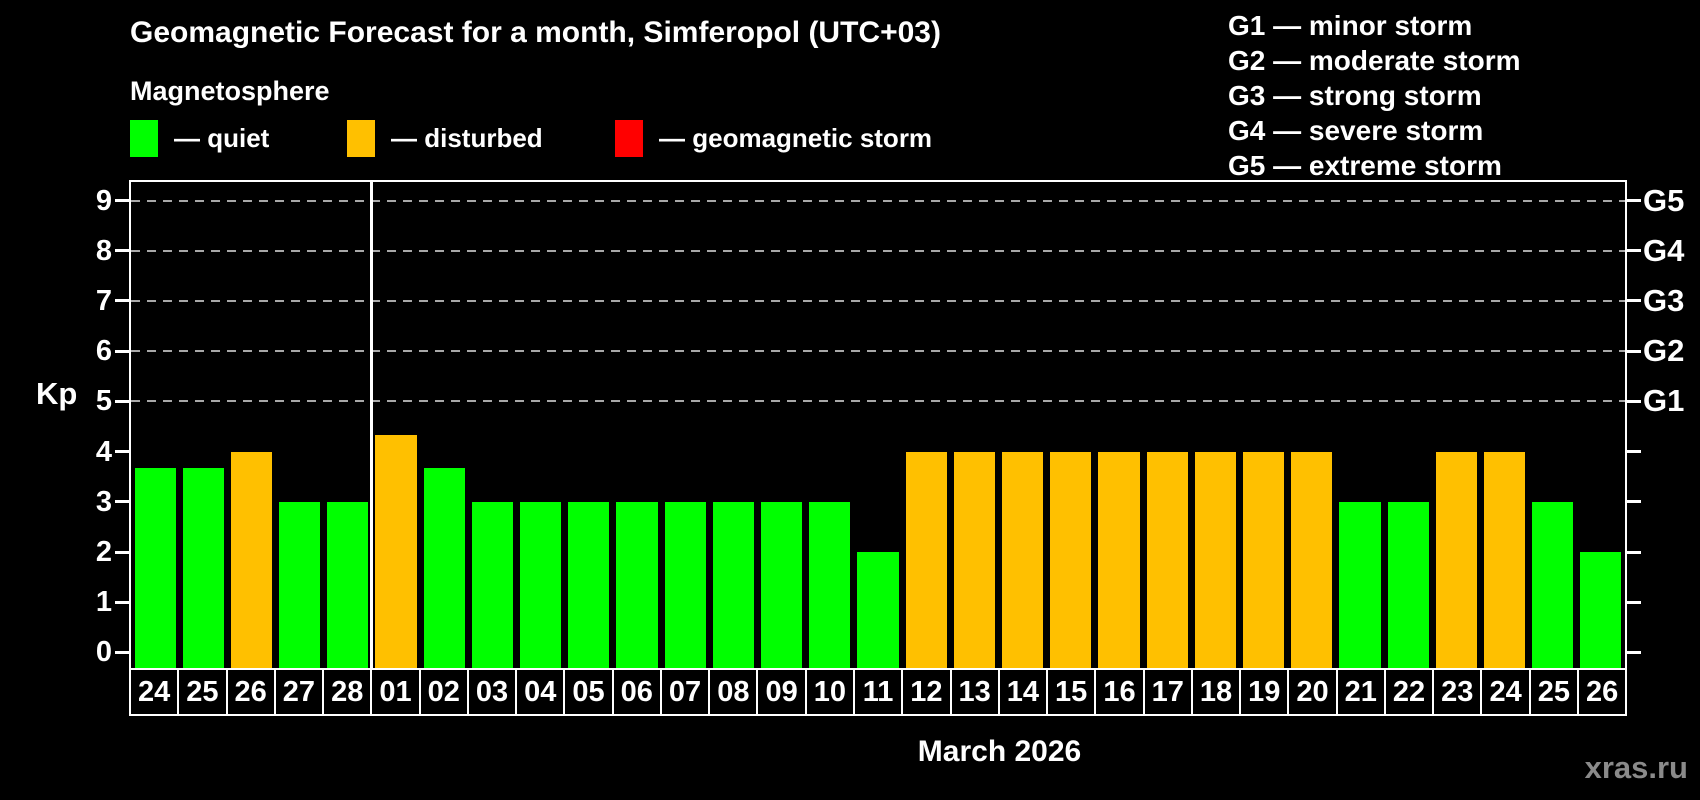  Describe the element at coordinates (629, 138) in the screenshot. I see `storm-color-swatch` at that location.